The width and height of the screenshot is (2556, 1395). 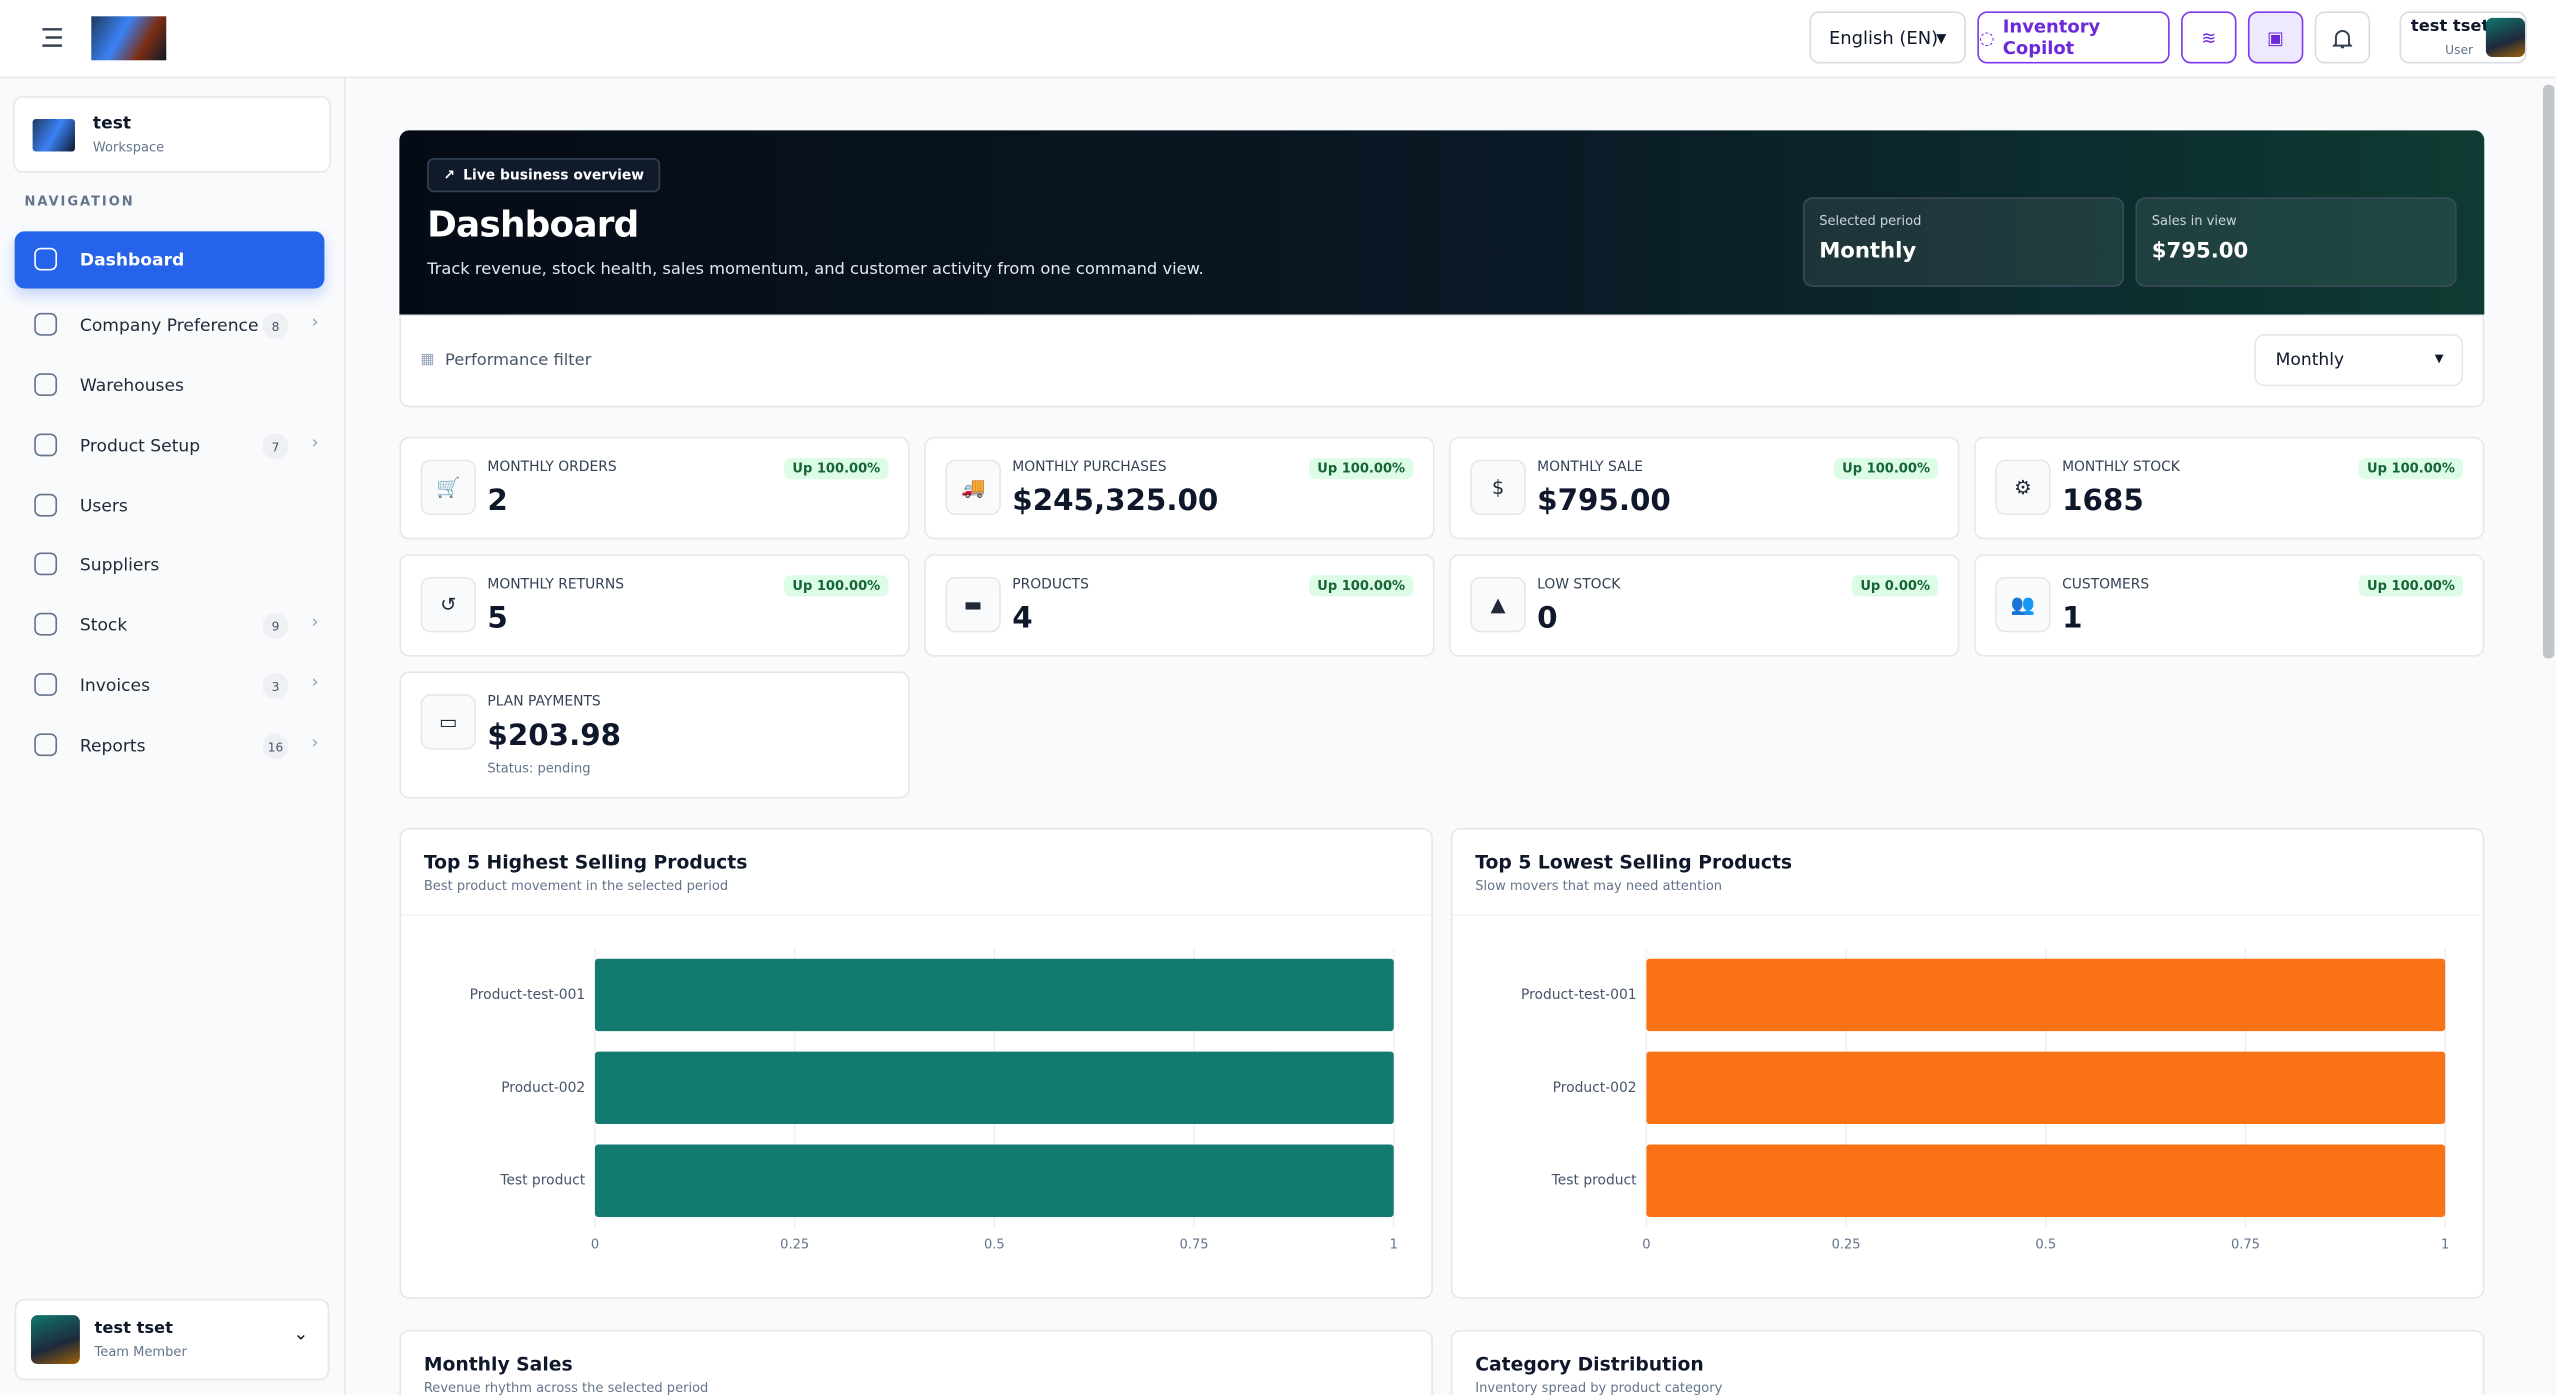 What do you see at coordinates (1498, 604) in the screenshot?
I see `stat-icon: ▲` at bounding box center [1498, 604].